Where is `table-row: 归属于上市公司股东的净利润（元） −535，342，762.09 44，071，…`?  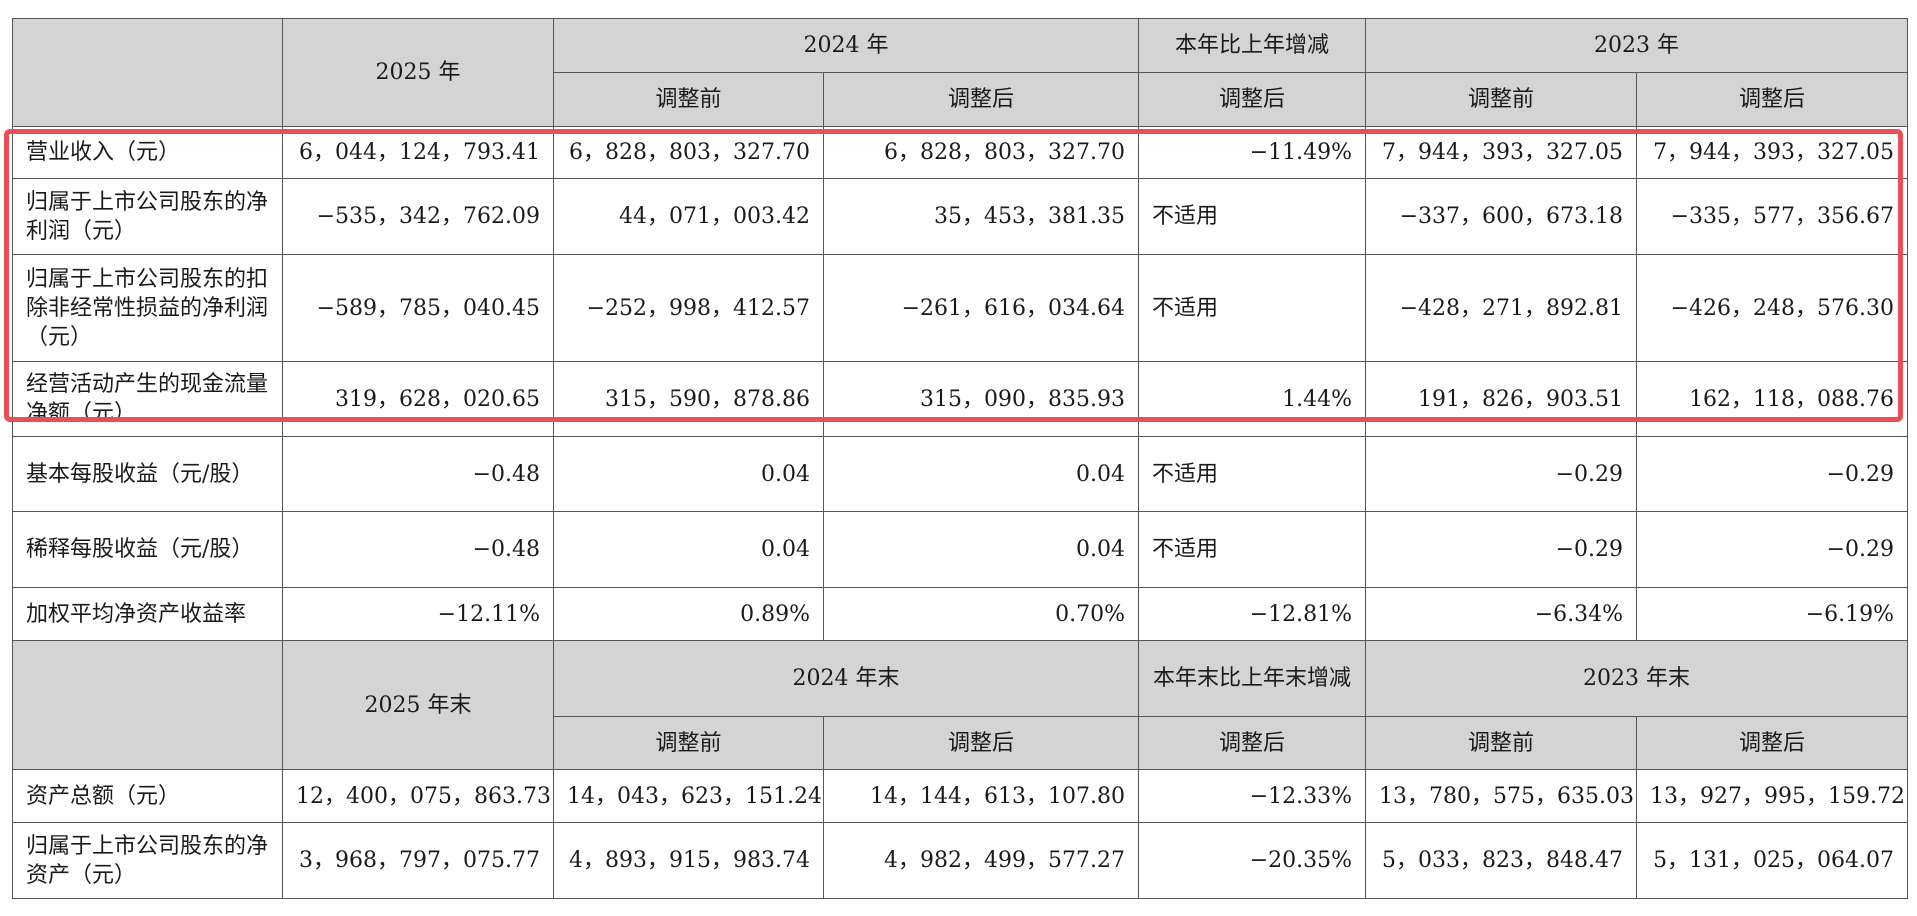
table-row: 归属于上市公司股东的净利润（元） −535，342，762.09 44，071，… is located at coordinates (960, 216).